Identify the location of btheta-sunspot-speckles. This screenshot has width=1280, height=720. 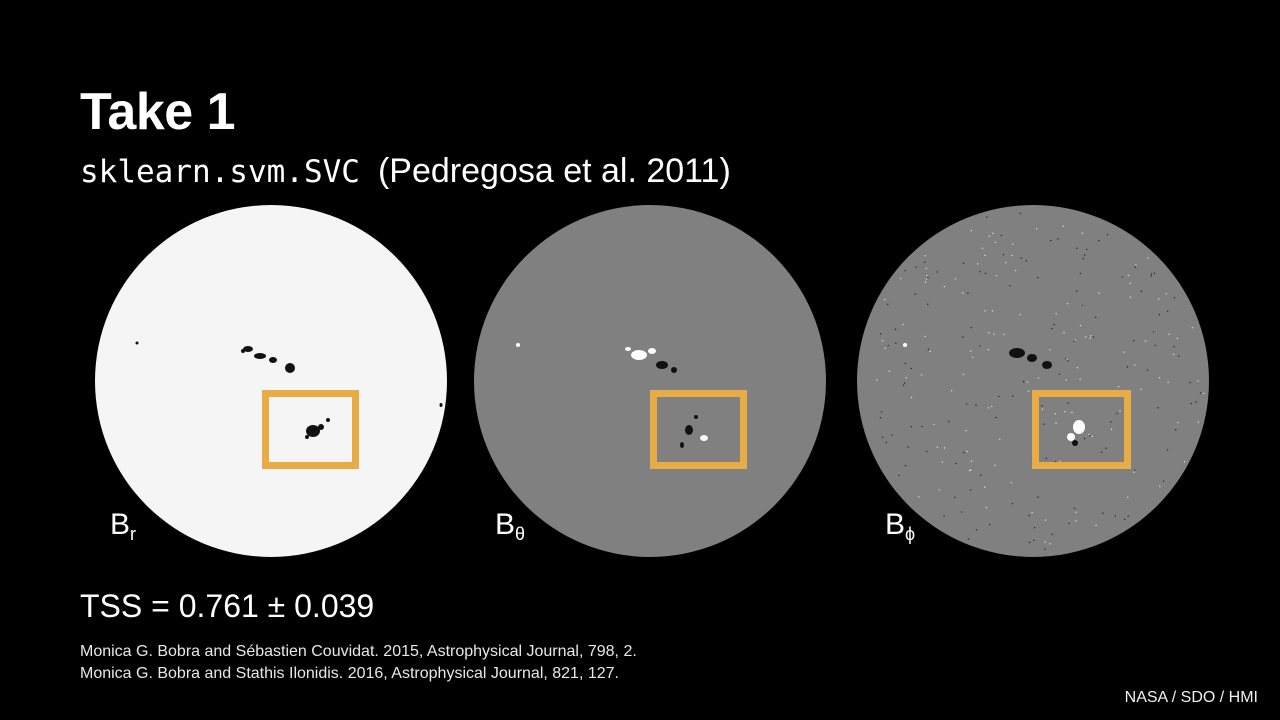
(612, 395).